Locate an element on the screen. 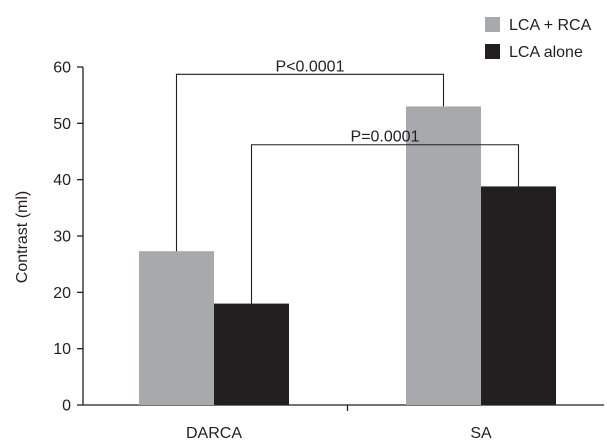  significance-label: P<0.0001 is located at coordinates (310, 66).